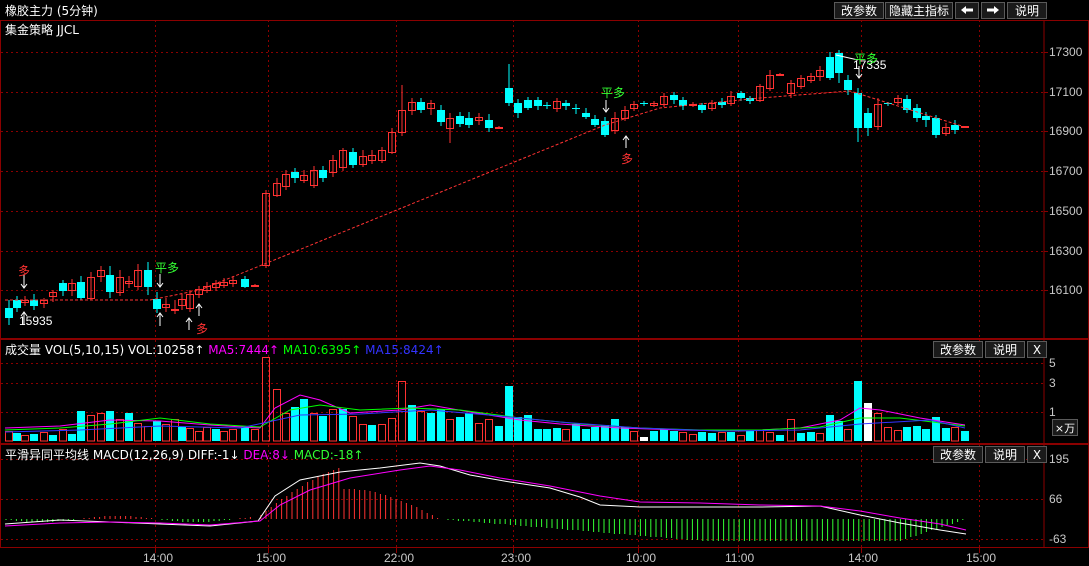 This screenshot has width=1089, height=566. Describe the element at coordinates (847, 57) in the screenshot. I see `high-price-pointer` at that location.